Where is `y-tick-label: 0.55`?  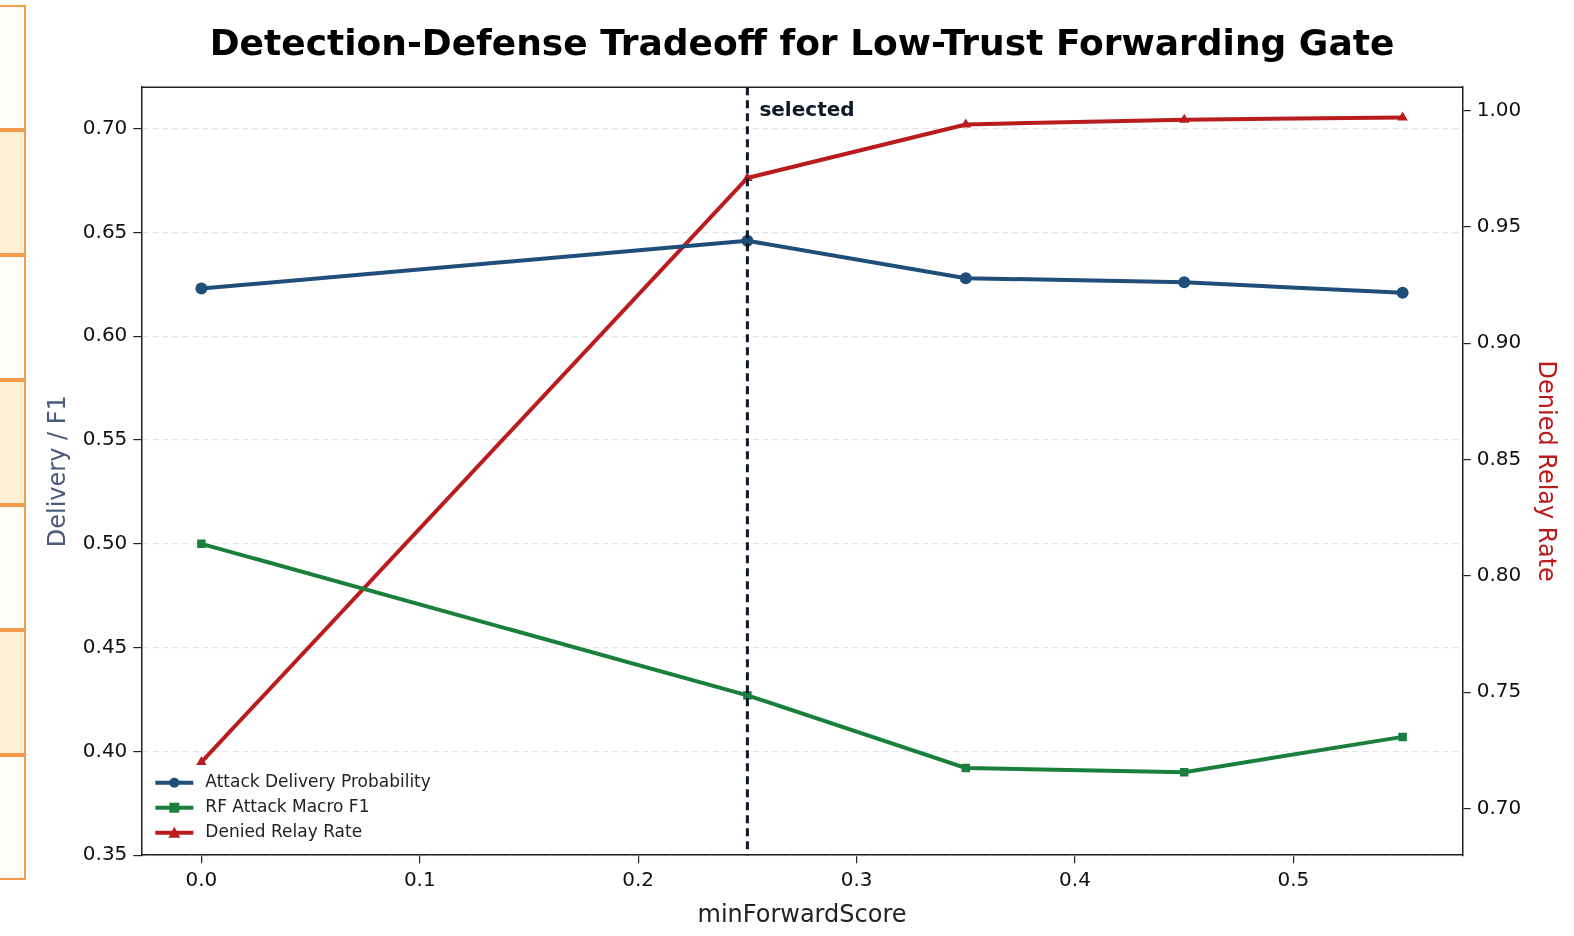
y-tick-label: 0.55 is located at coordinates (105, 438).